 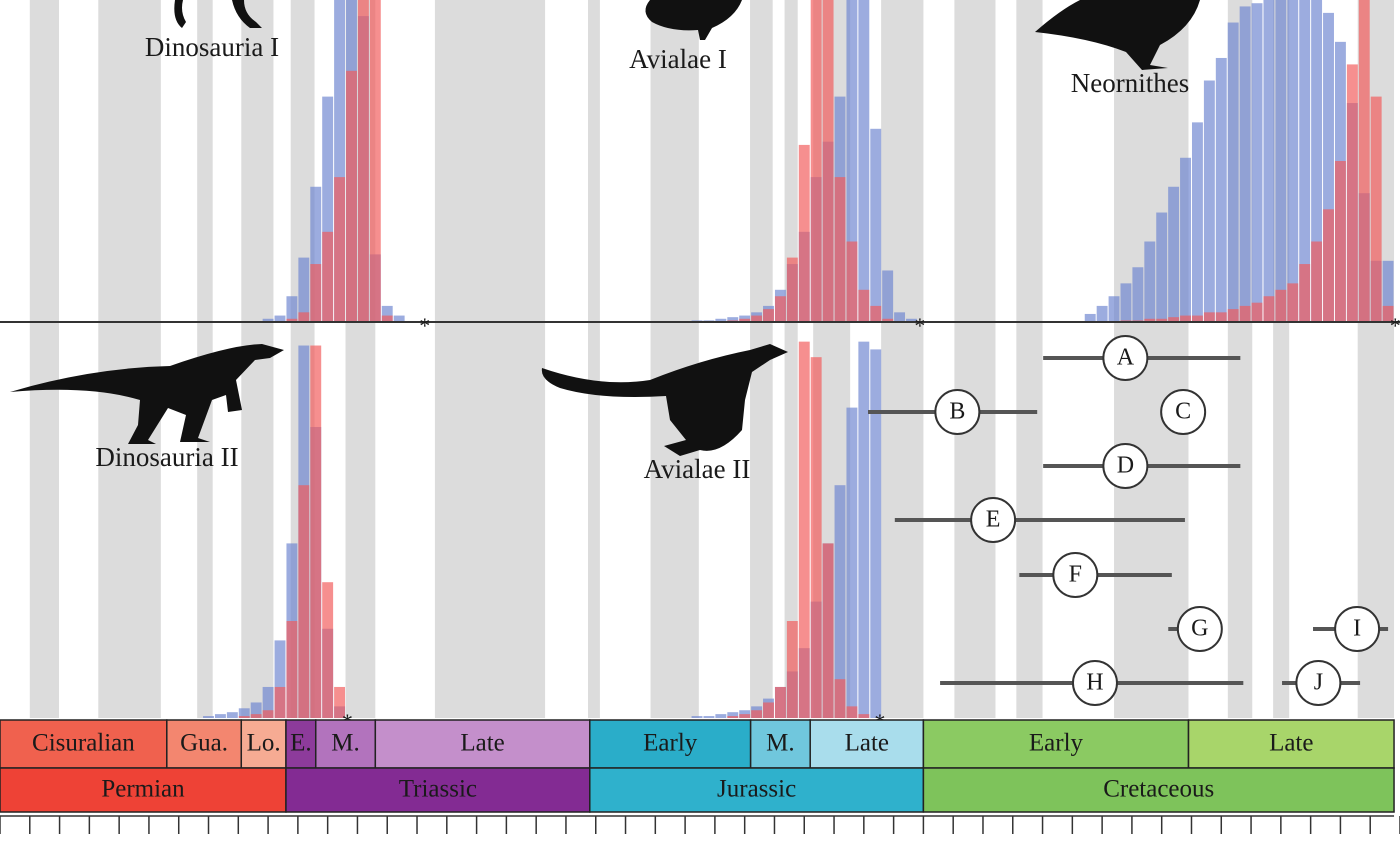 What do you see at coordinates (1056, 743) in the screenshot?
I see `epoch-name: Early` at bounding box center [1056, 743].